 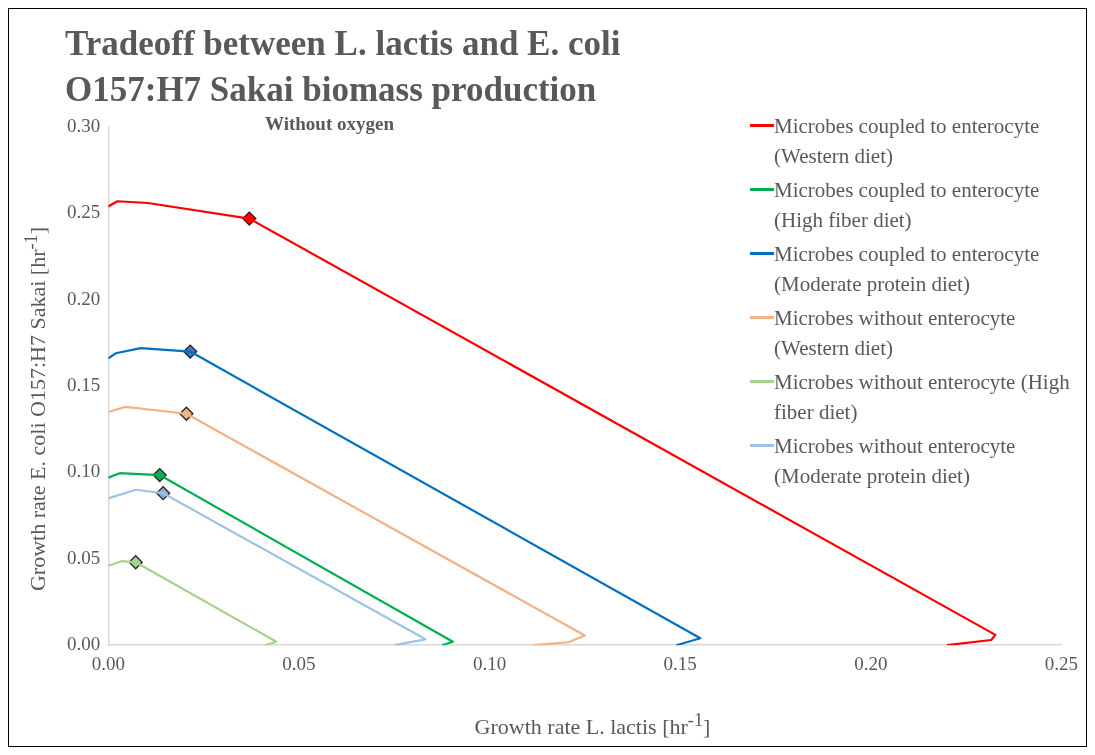 I want to click on y-tick-label: 0.10, so click(x=84, y=471).